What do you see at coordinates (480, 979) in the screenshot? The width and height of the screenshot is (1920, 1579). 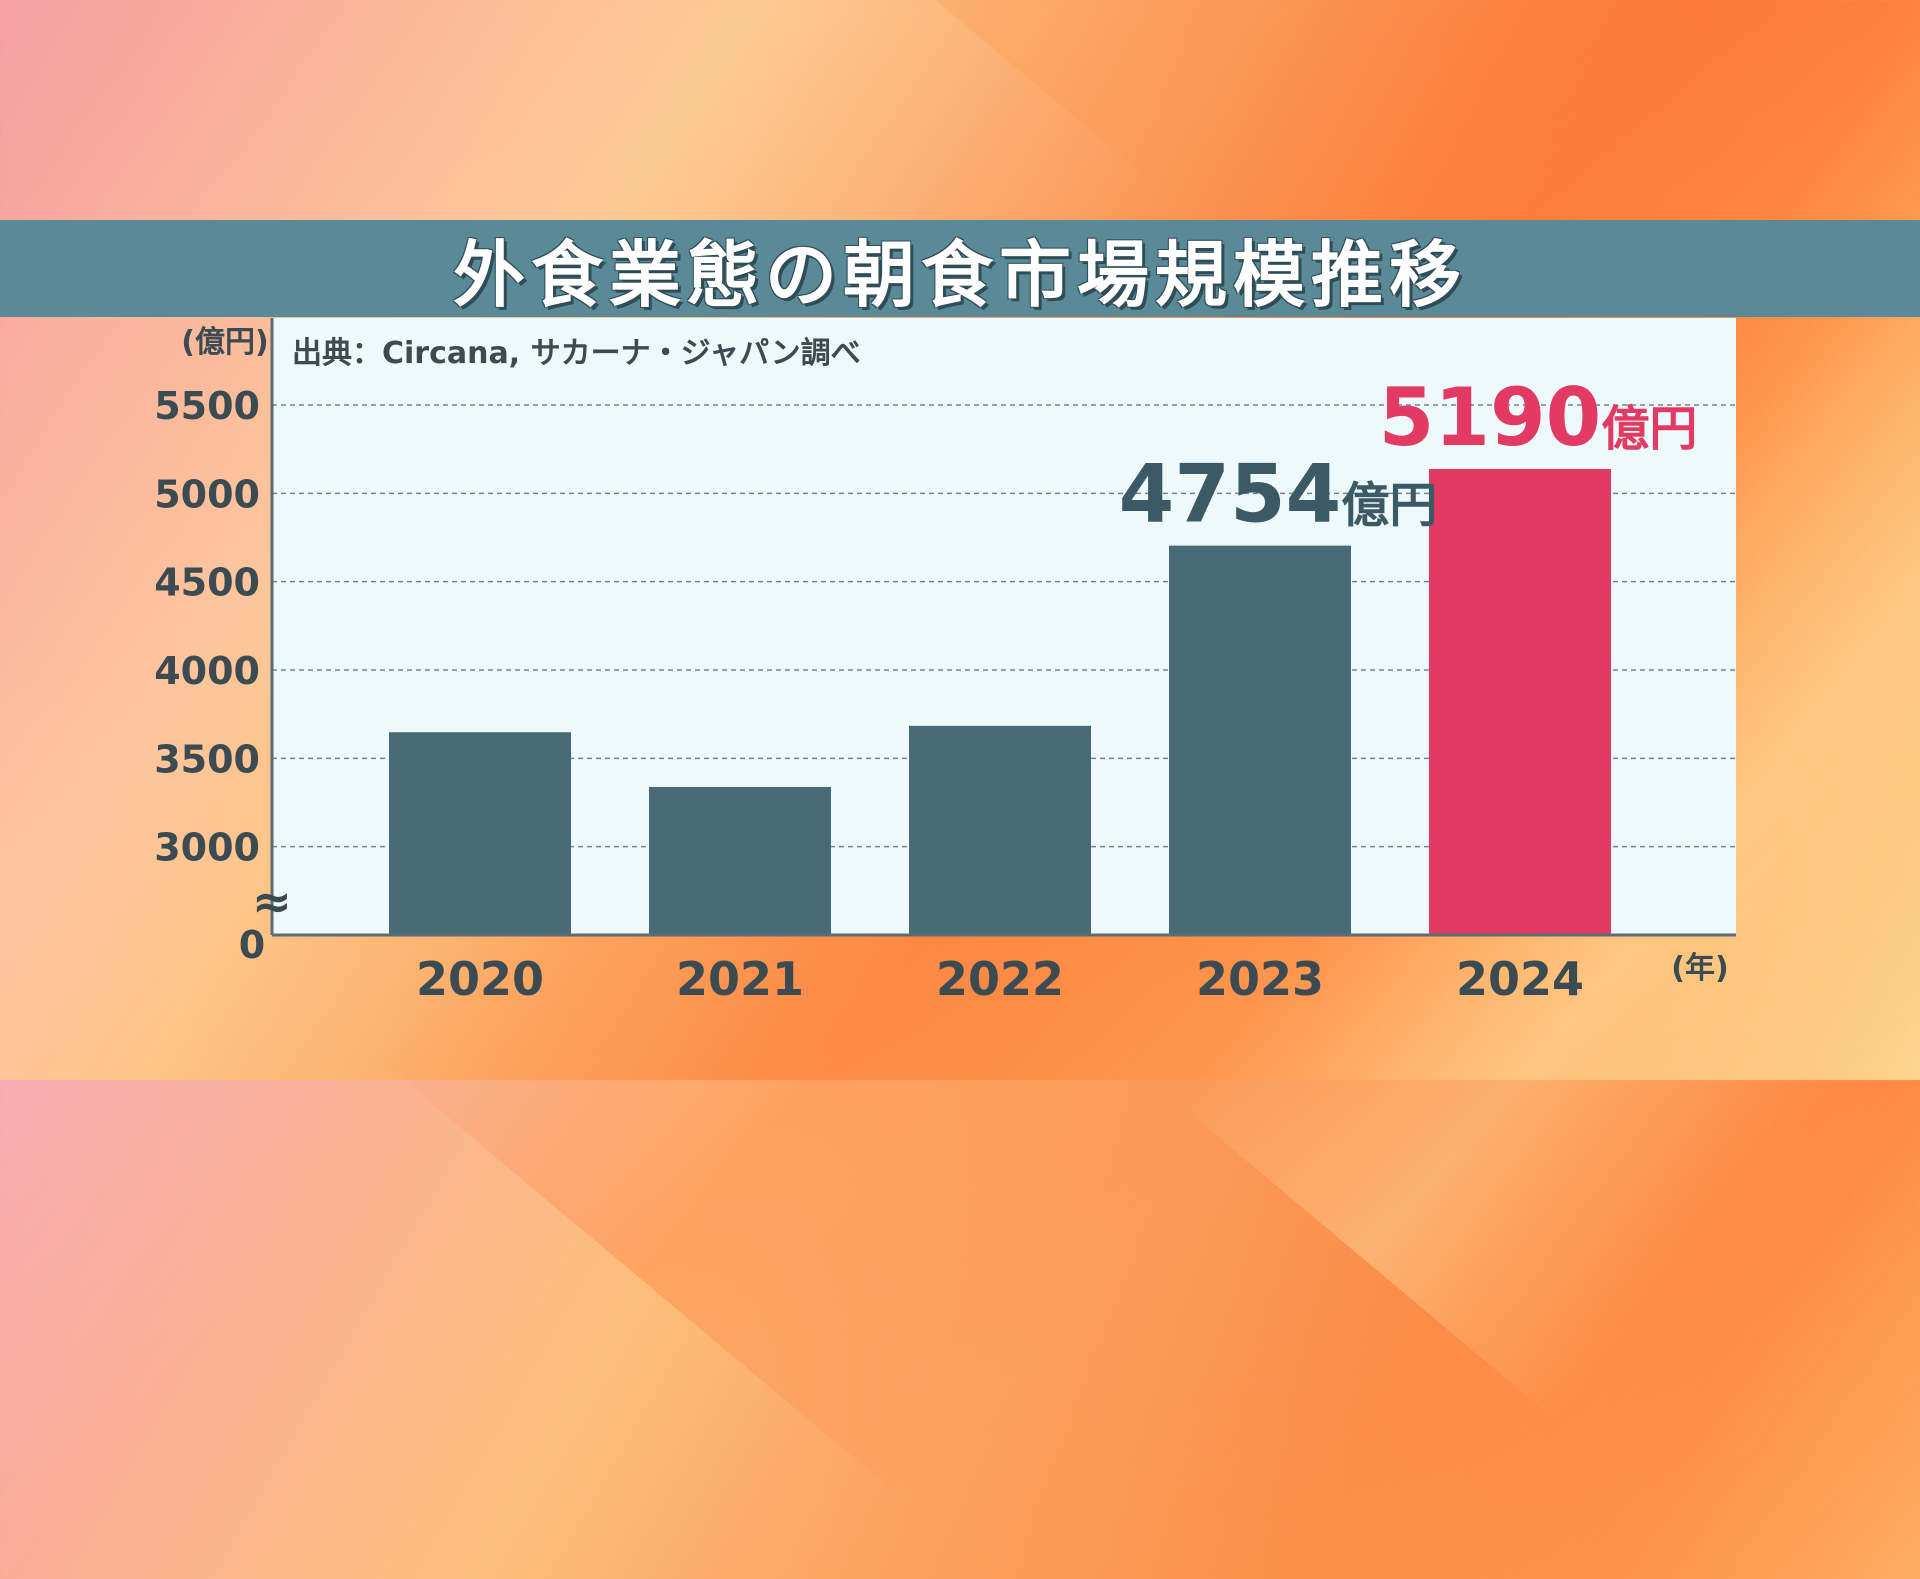 I see `x-tick-label: 2020` at bounding box center [480, 979].